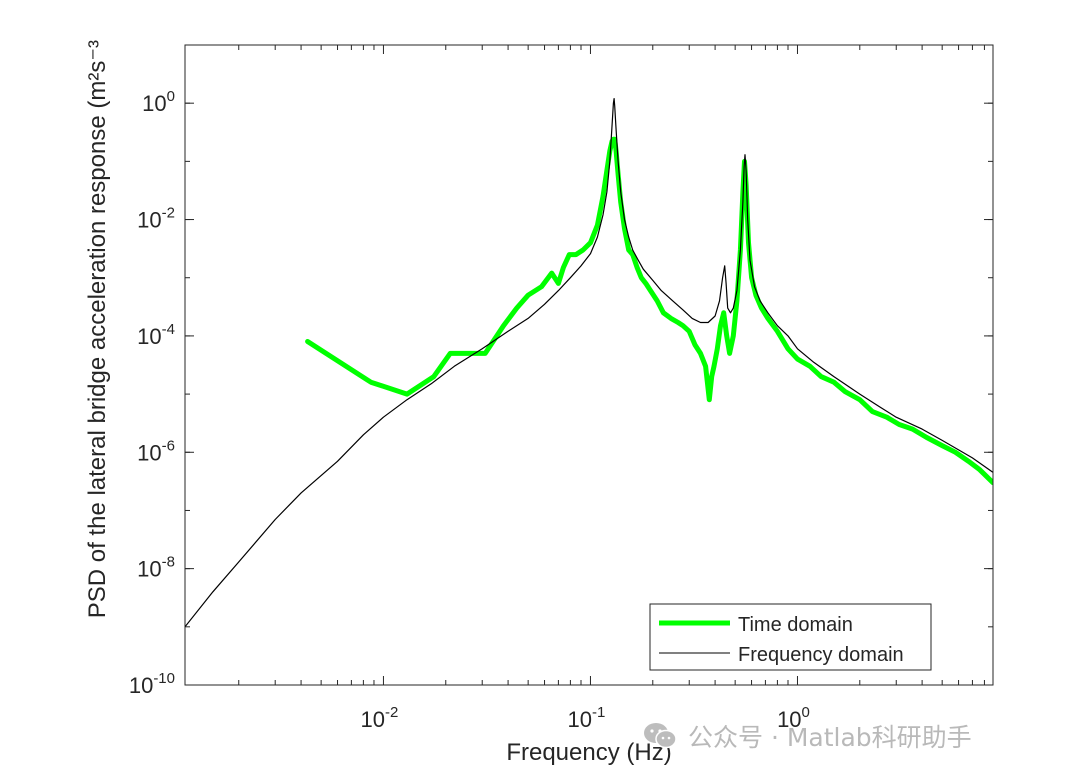  What do you see at coordinates (830, 737) in the screenshot?
I see `watermark-text: 公众号 · Matlab科研助手` at bounding box center [830, 737].